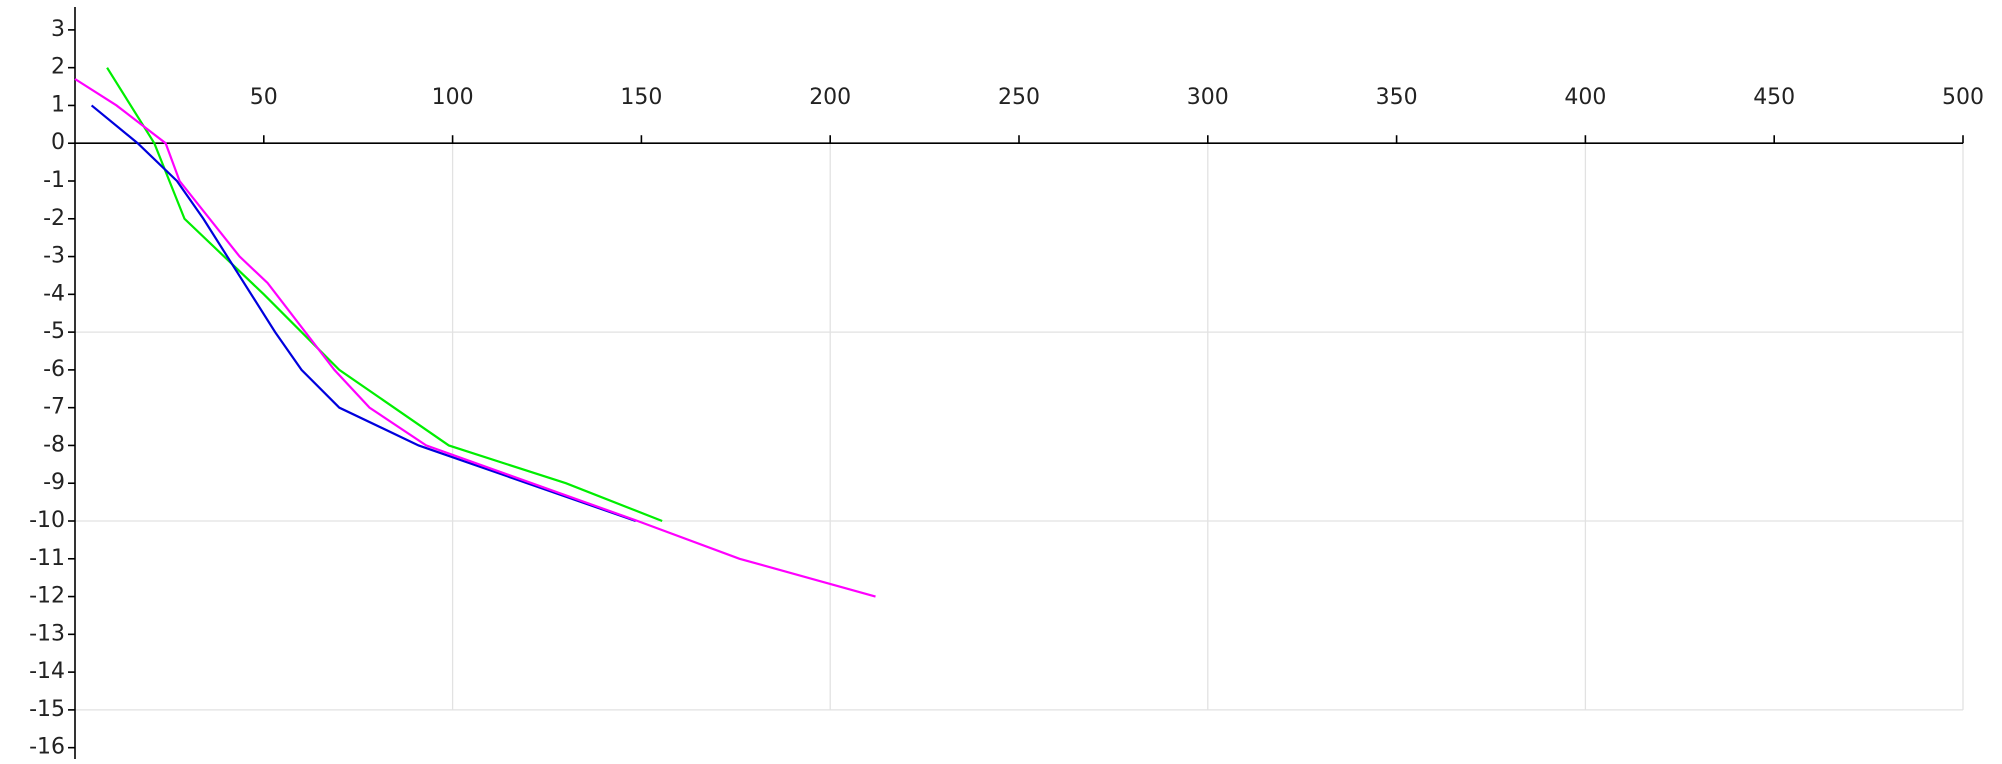 This screenshot has height=764, width=2002. What do you see at coordinates (830, 97) in the screenshot?
I see `x-tick-label: 200` at bounding box center [830, 97].